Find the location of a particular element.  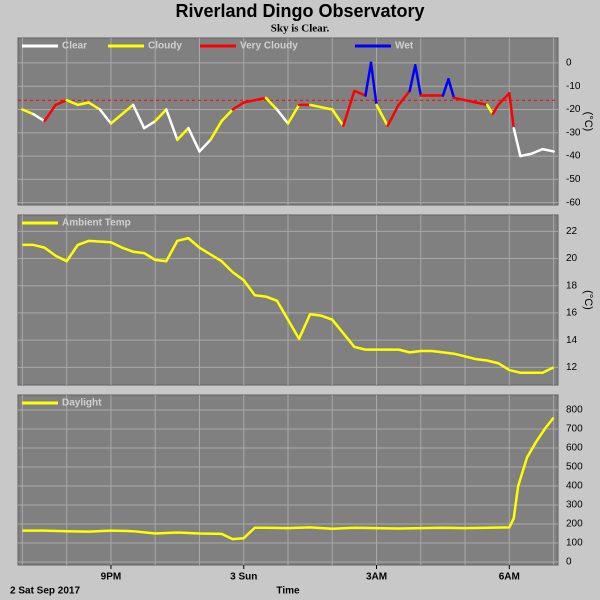

y-tick-label: 14 is located at coordinates (572, 340).